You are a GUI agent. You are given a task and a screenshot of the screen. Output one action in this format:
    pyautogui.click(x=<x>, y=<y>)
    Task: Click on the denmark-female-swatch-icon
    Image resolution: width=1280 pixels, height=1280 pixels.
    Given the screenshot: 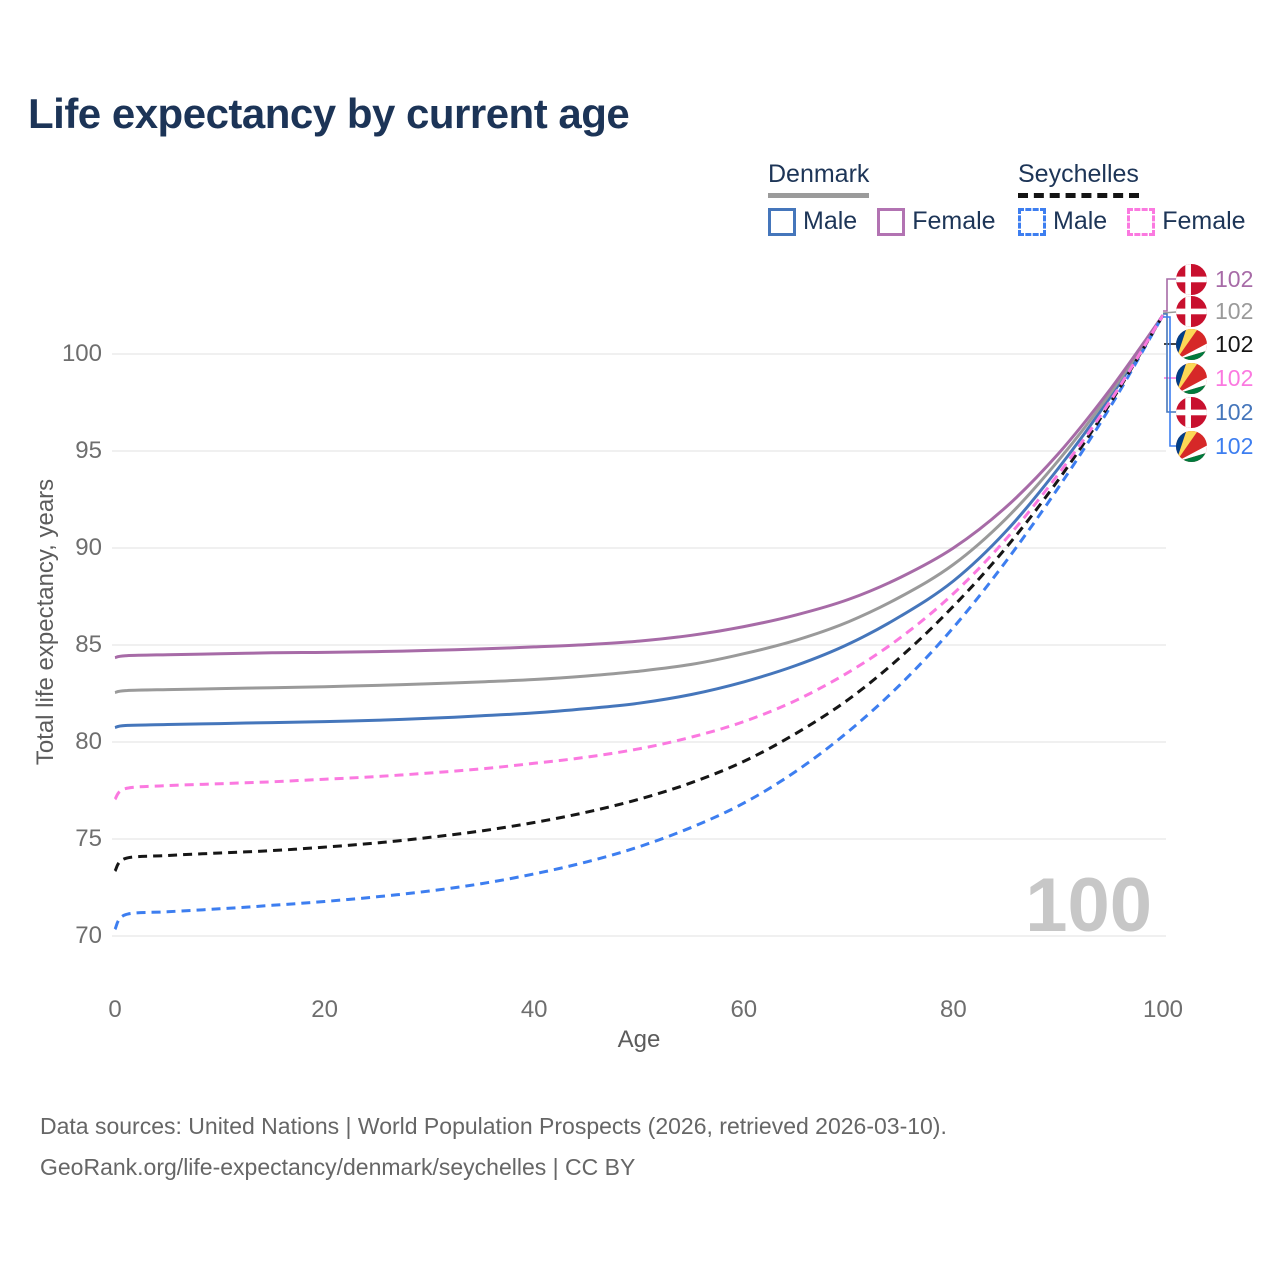 What is the action you would take?
    pyautogui.click(x=891, y=221)
    